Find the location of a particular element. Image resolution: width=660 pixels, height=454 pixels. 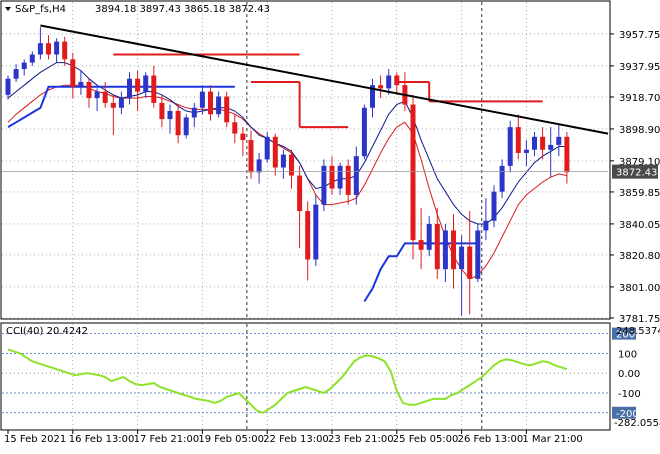

price-tick-label: 3937.95 is located at coordinates (639, 67).